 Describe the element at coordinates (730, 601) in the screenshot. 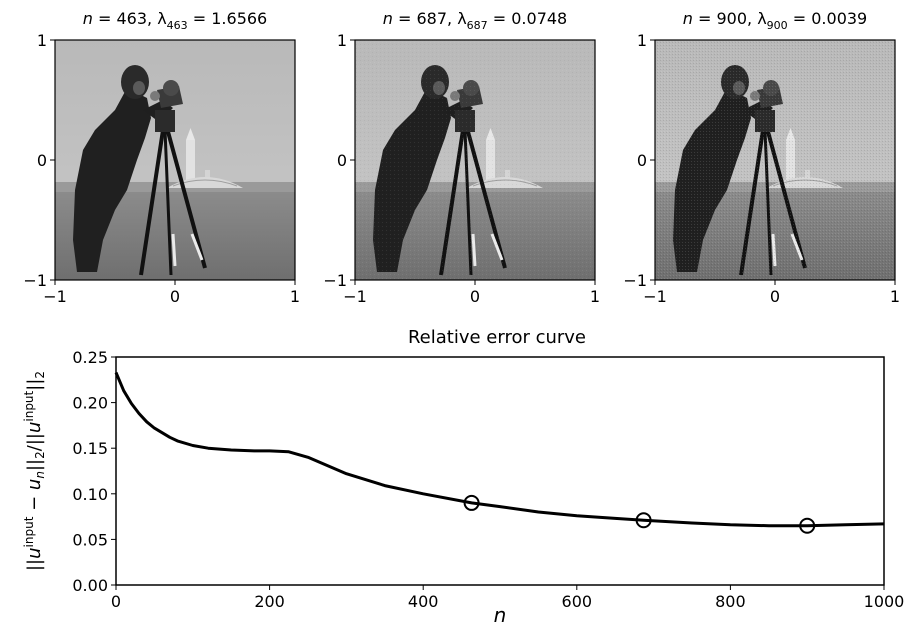

I see `x-tick-label: 800` at that location.